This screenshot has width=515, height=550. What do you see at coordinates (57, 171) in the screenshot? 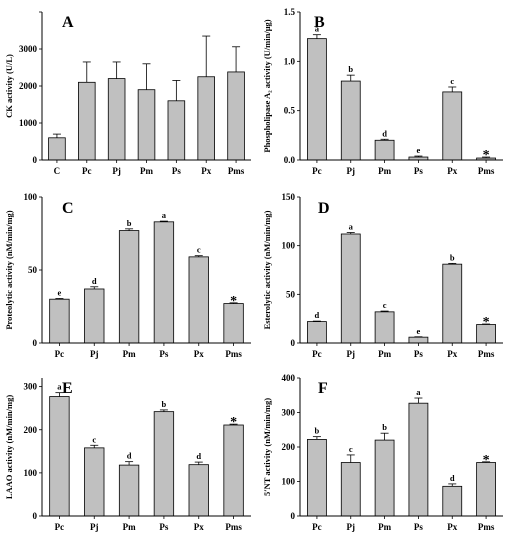
I see `x-tick-label: C` at bounding box center [57, 171].